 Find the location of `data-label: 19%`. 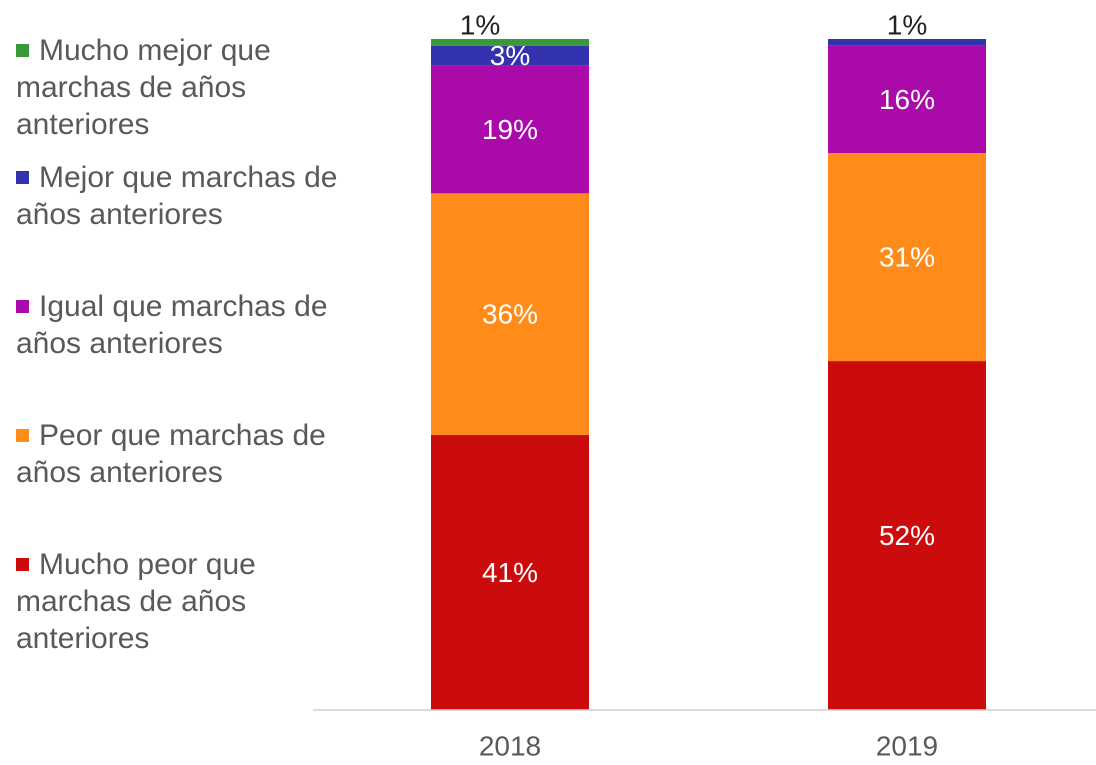

data-label: 19% is located at coordinates (510, 129).